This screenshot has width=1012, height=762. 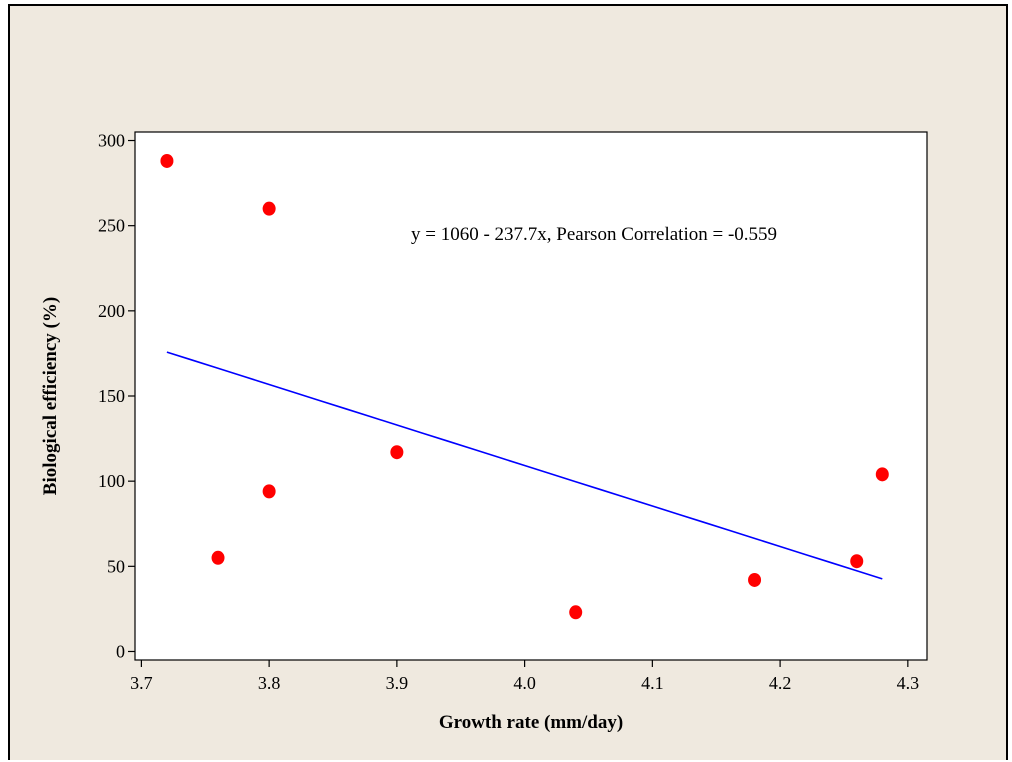 I want to click on x-tick-label: 4.2, so click(x=780, y=683).